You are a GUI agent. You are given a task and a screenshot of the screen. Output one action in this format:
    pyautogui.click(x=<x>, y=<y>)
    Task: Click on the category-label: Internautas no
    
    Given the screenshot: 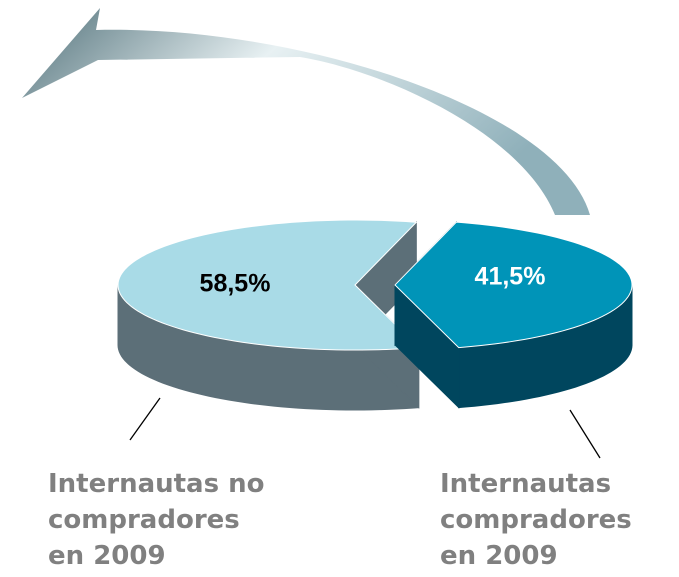 What is the action you would take?
    pyautogui.click(x=156, y=484)
    